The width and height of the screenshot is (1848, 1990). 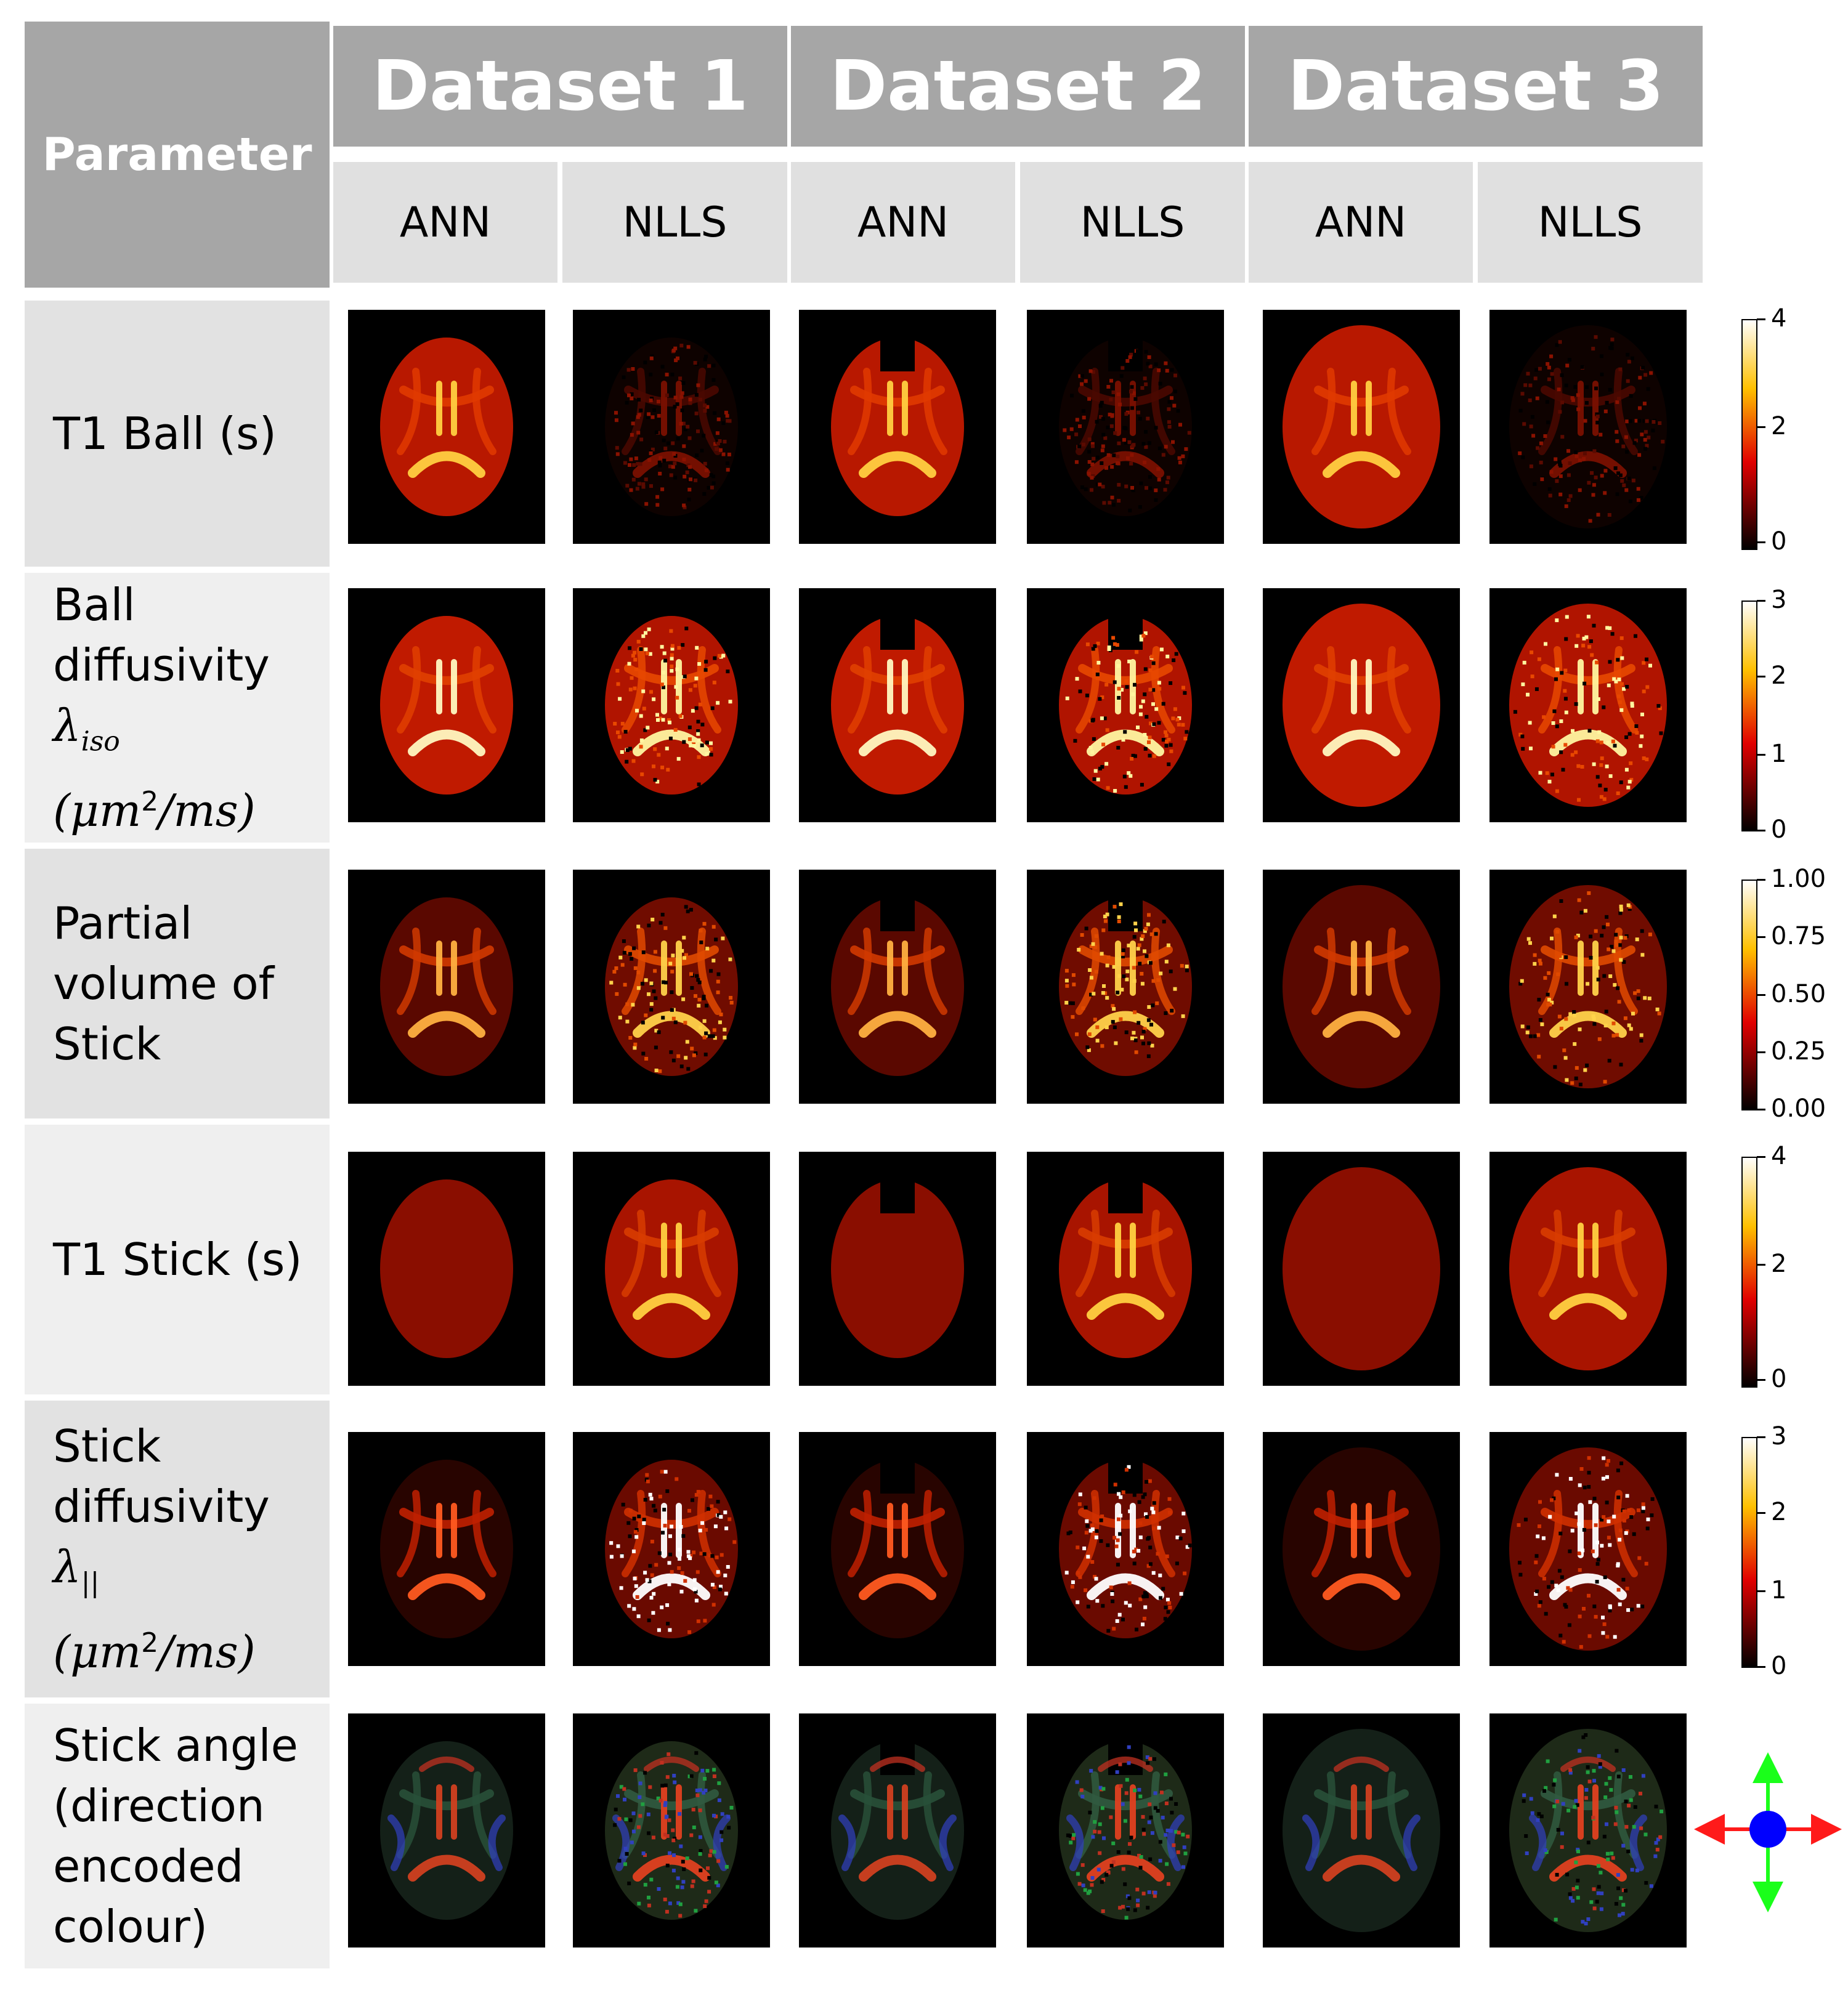 What do you see at coordinates (1588, 1830) in the screenshot?
I see `brain-map-stick-angle-dataset-3-nlls` at bounding box center [1588, 1830].